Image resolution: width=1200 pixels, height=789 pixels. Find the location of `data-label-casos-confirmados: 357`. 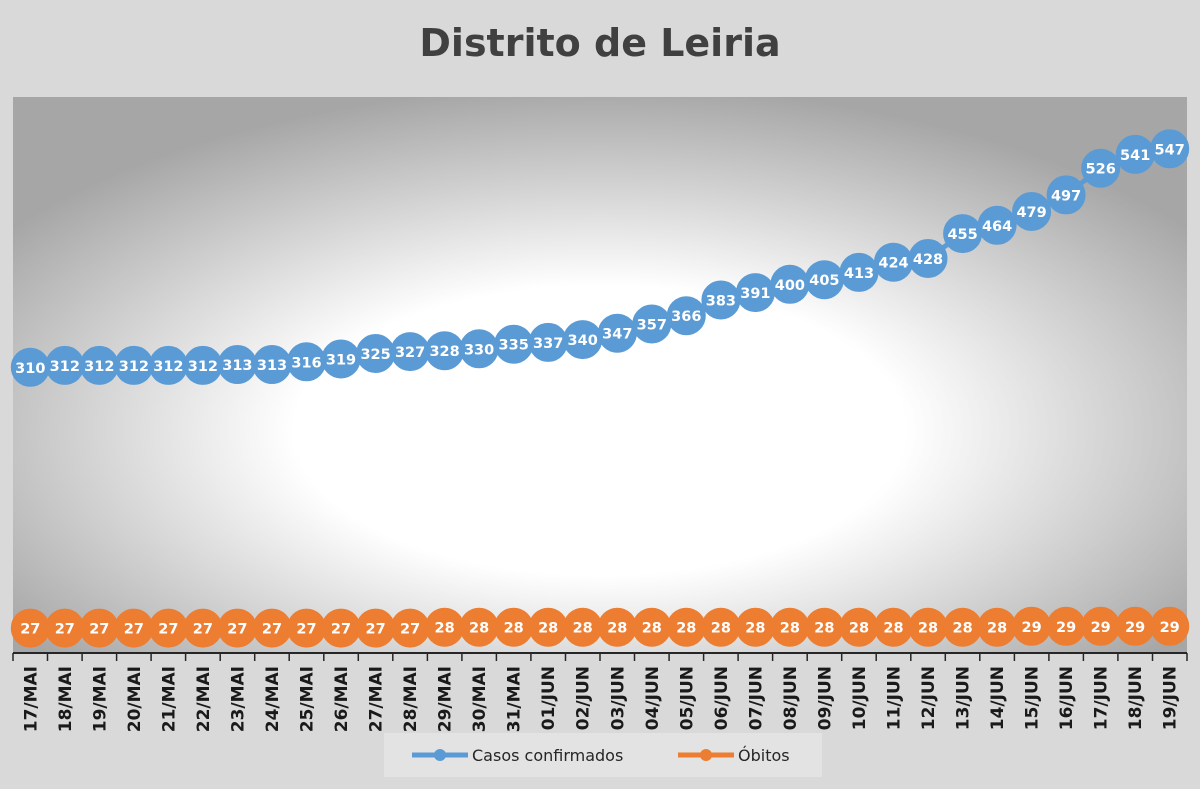

data-label-casos-confirmados: 357 is located at coordinates (652, 326).